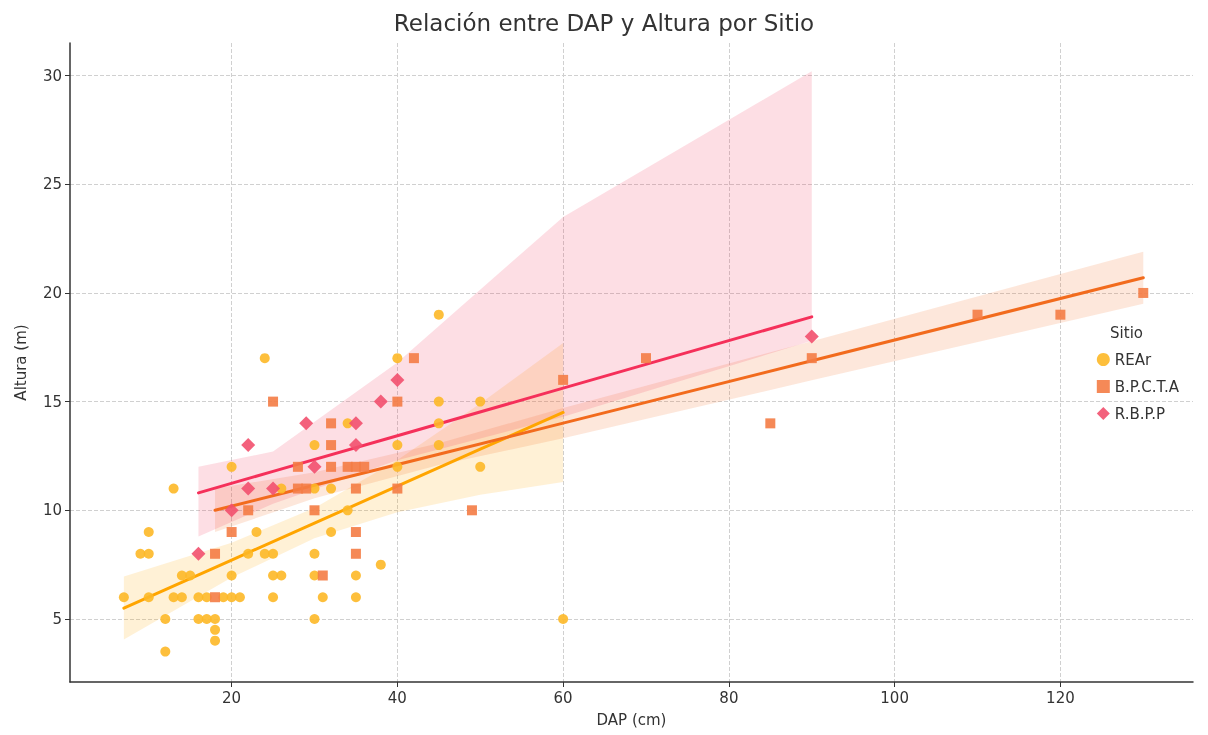 The height and width of the screenshot is (735, 1208). Describe the element at coordinates (631, 719) in the screenshot. I see `x-axis-title: DAP (cm)` at that location.